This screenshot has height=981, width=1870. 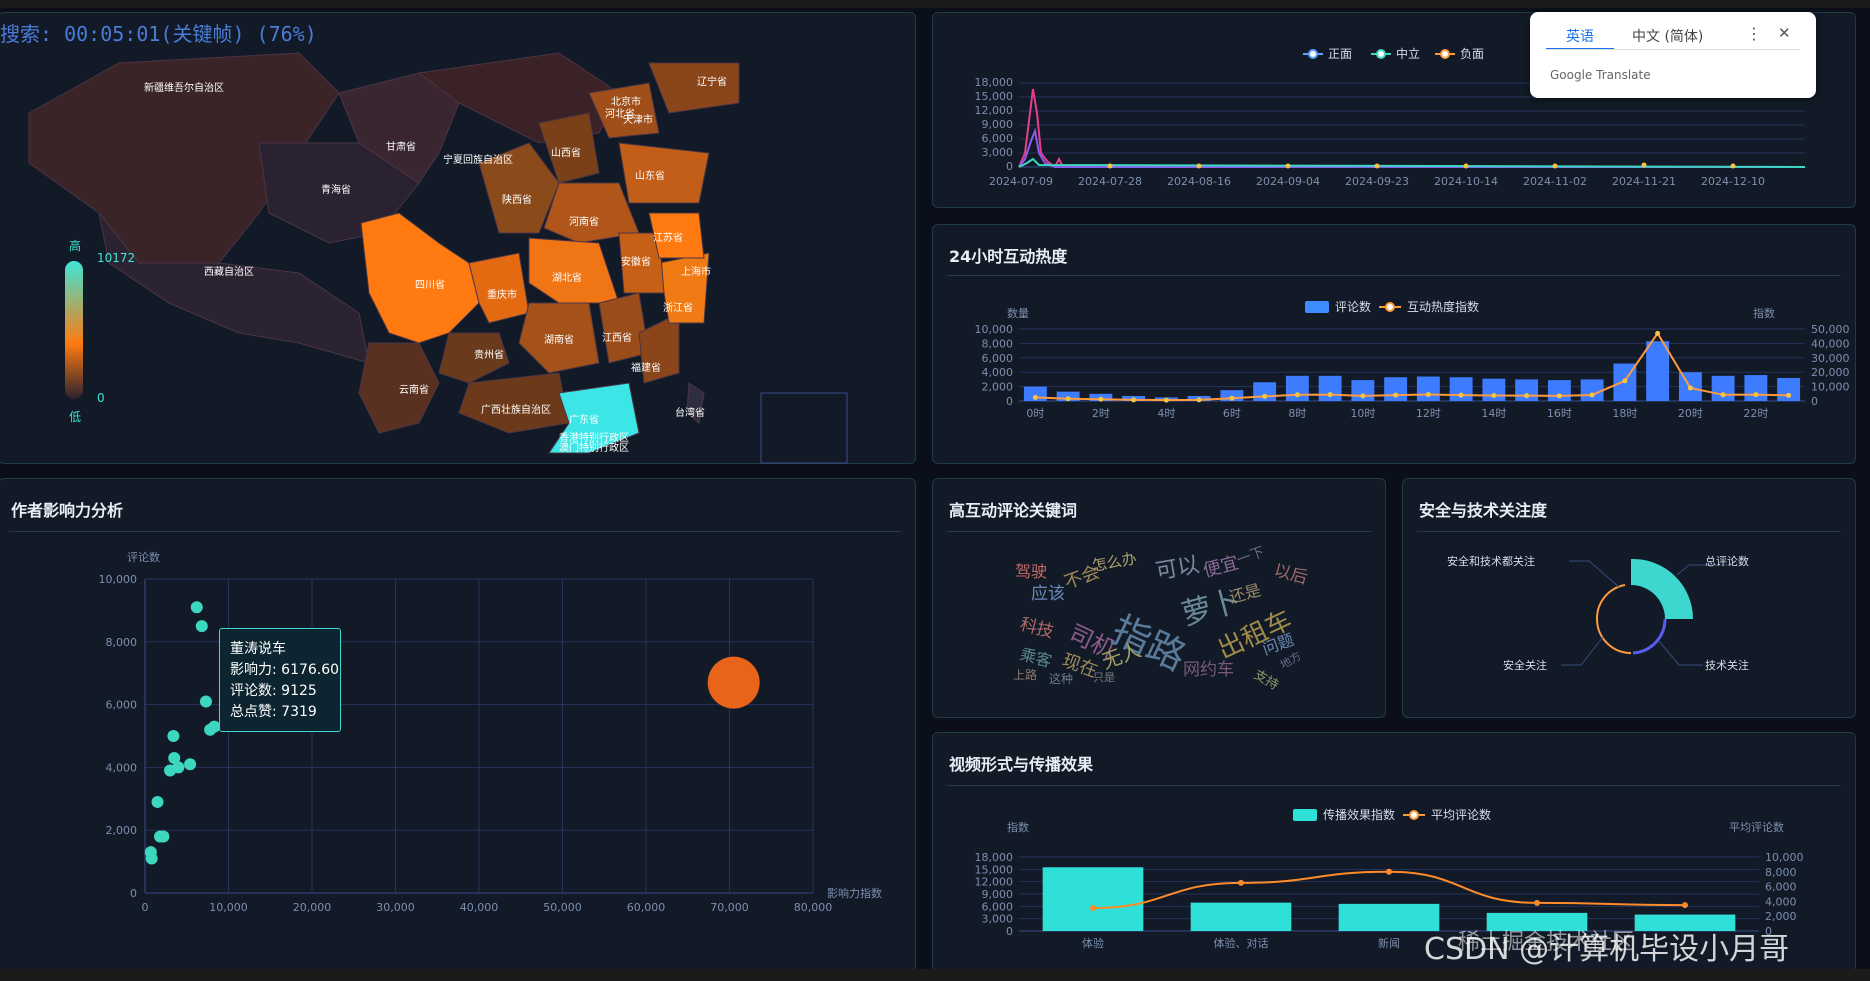 I want to click on leader-line, so click(x=1594, y=574).